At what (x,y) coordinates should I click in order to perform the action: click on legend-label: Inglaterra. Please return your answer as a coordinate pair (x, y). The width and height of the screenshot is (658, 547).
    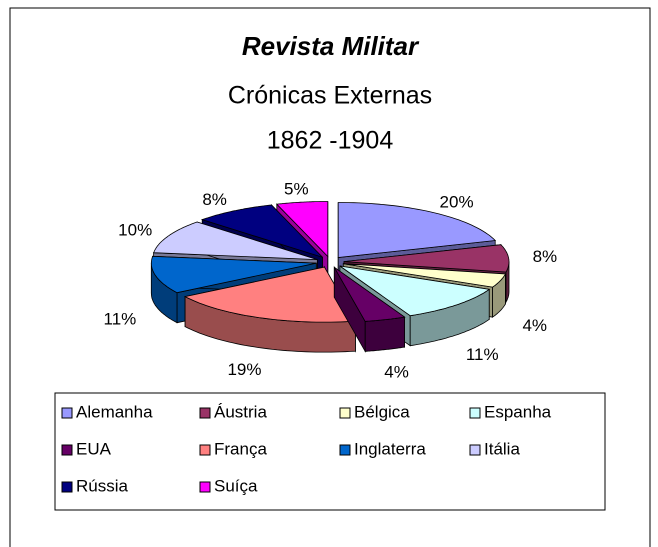
    Looking at the image, I should click on (390, 448).